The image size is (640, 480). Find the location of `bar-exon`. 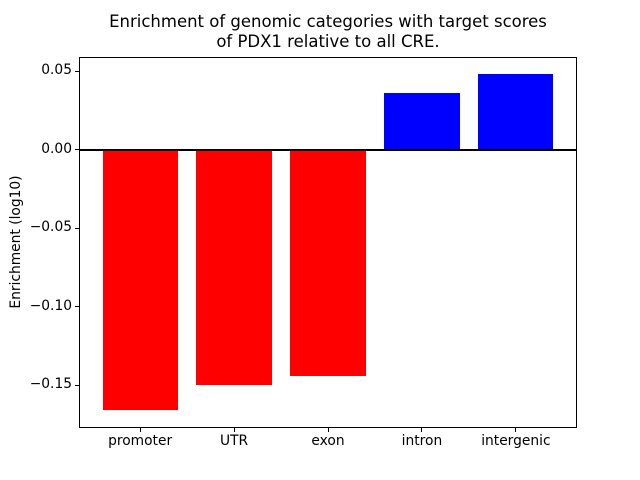

bar-exon is located at coordinates (328, 262).